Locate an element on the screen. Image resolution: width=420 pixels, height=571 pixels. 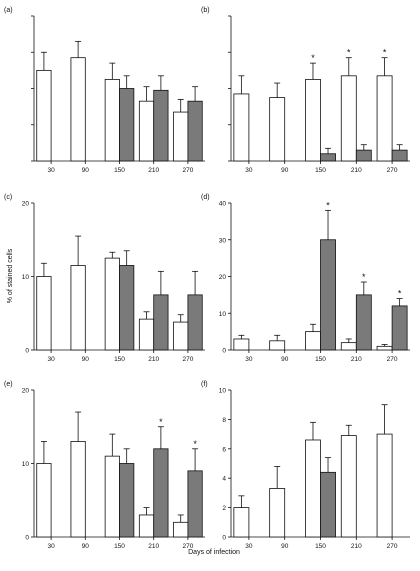
y-tick-label: 30 is located at coordinates (223, 240).